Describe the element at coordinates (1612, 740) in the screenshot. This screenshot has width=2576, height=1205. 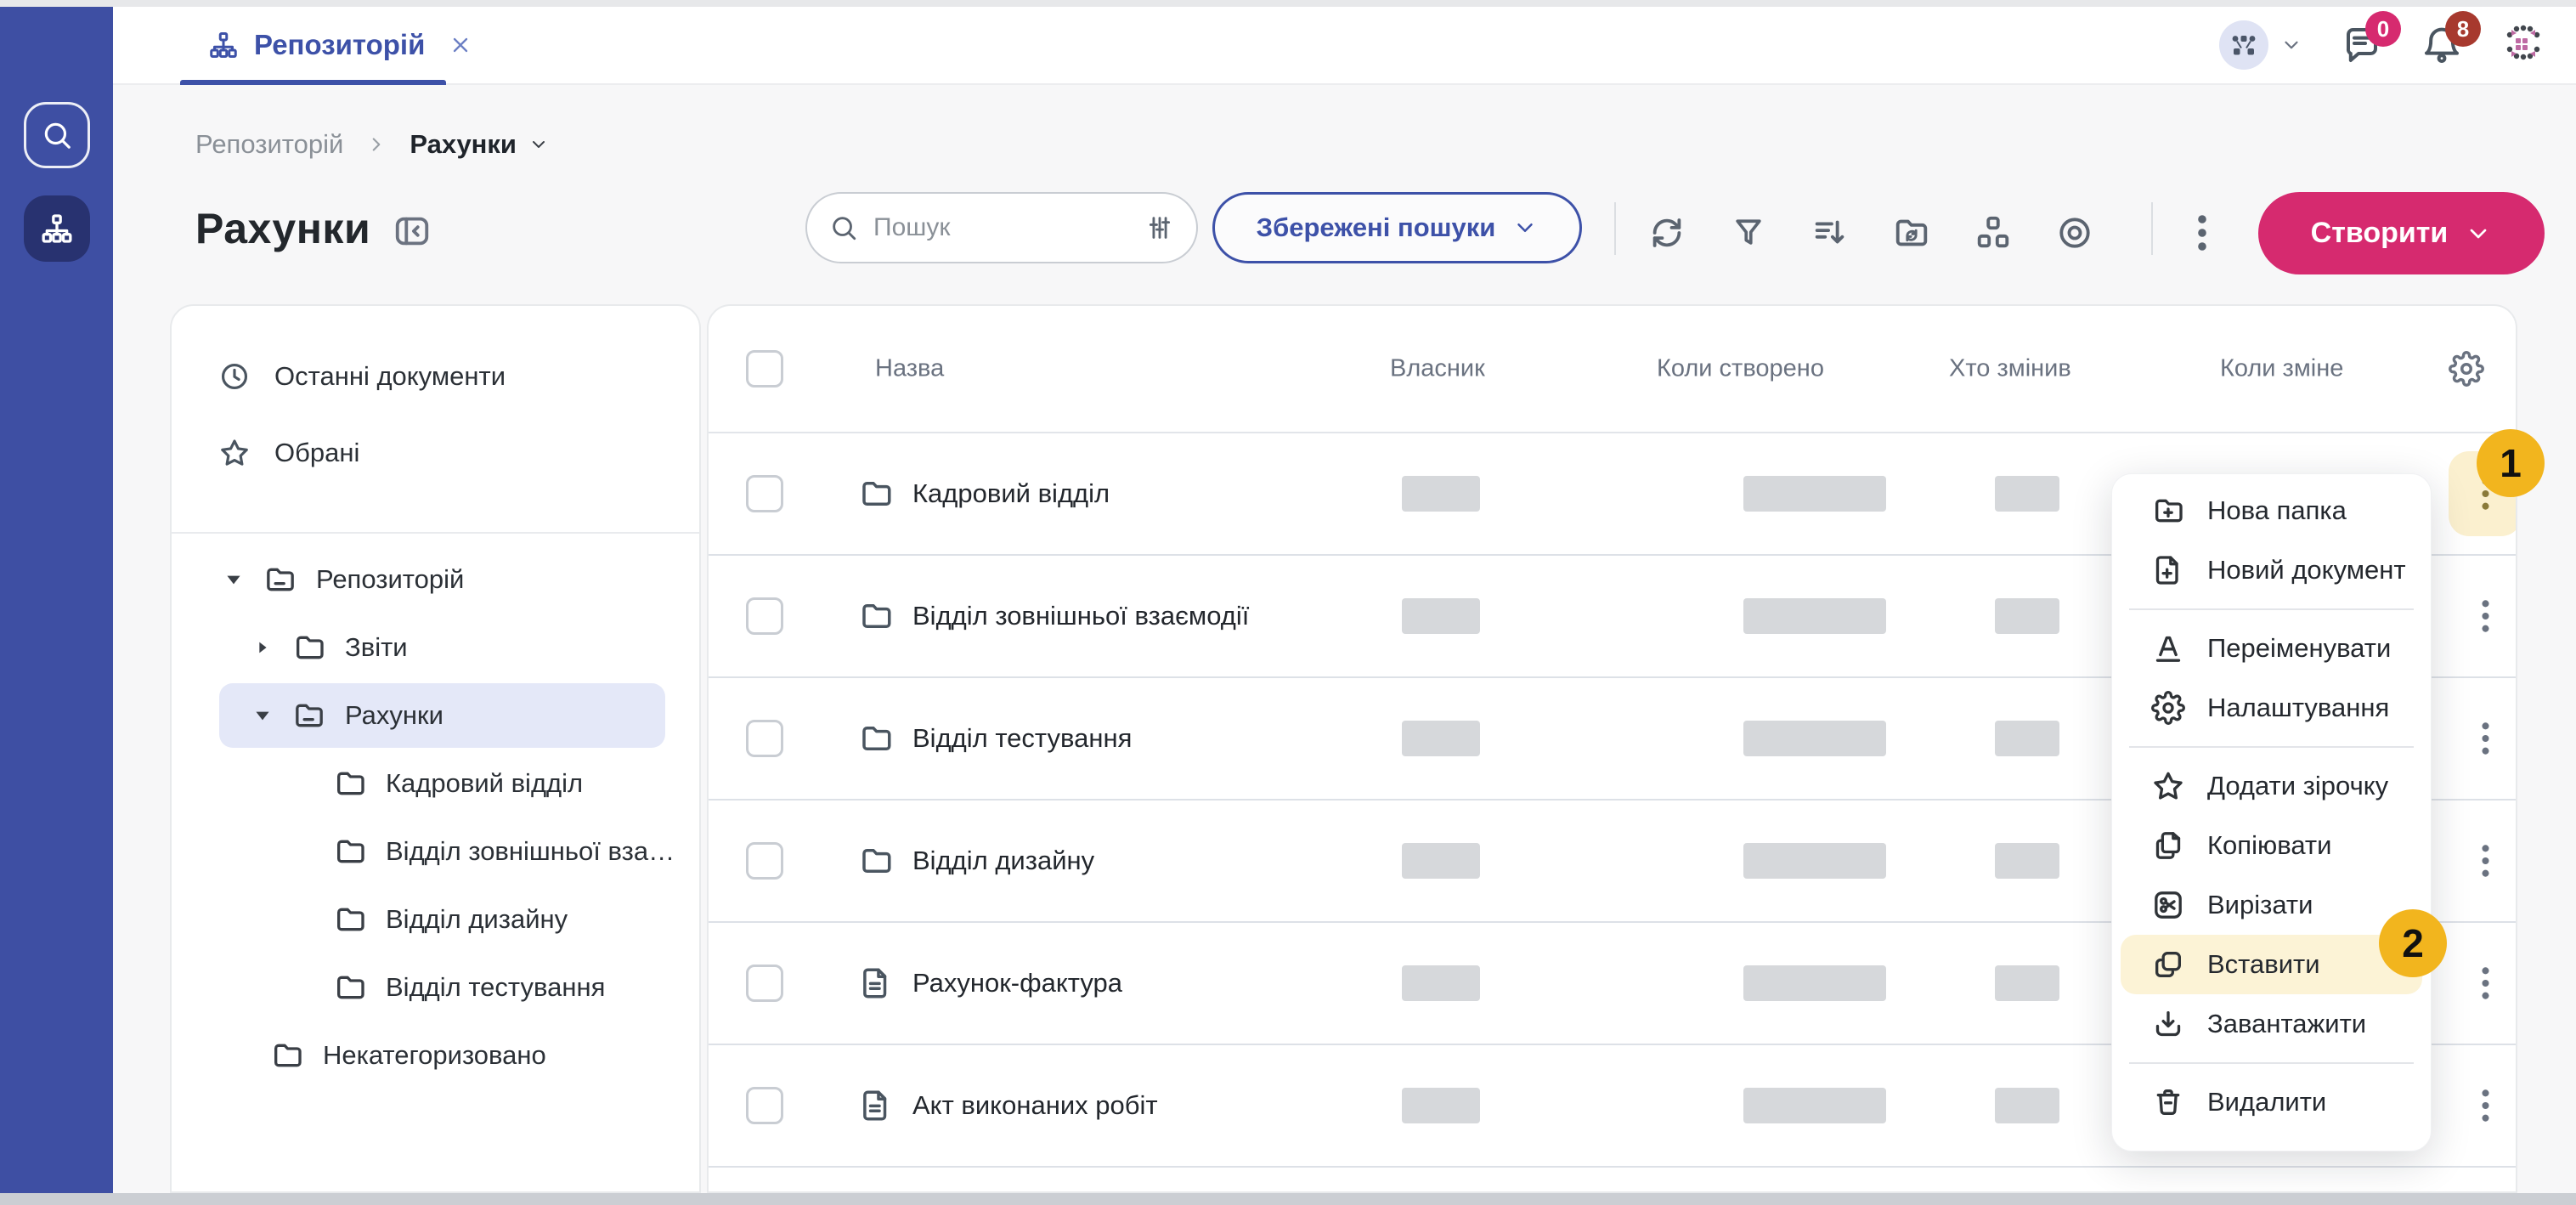
I see `table-row: Відділ тестування` at that location.